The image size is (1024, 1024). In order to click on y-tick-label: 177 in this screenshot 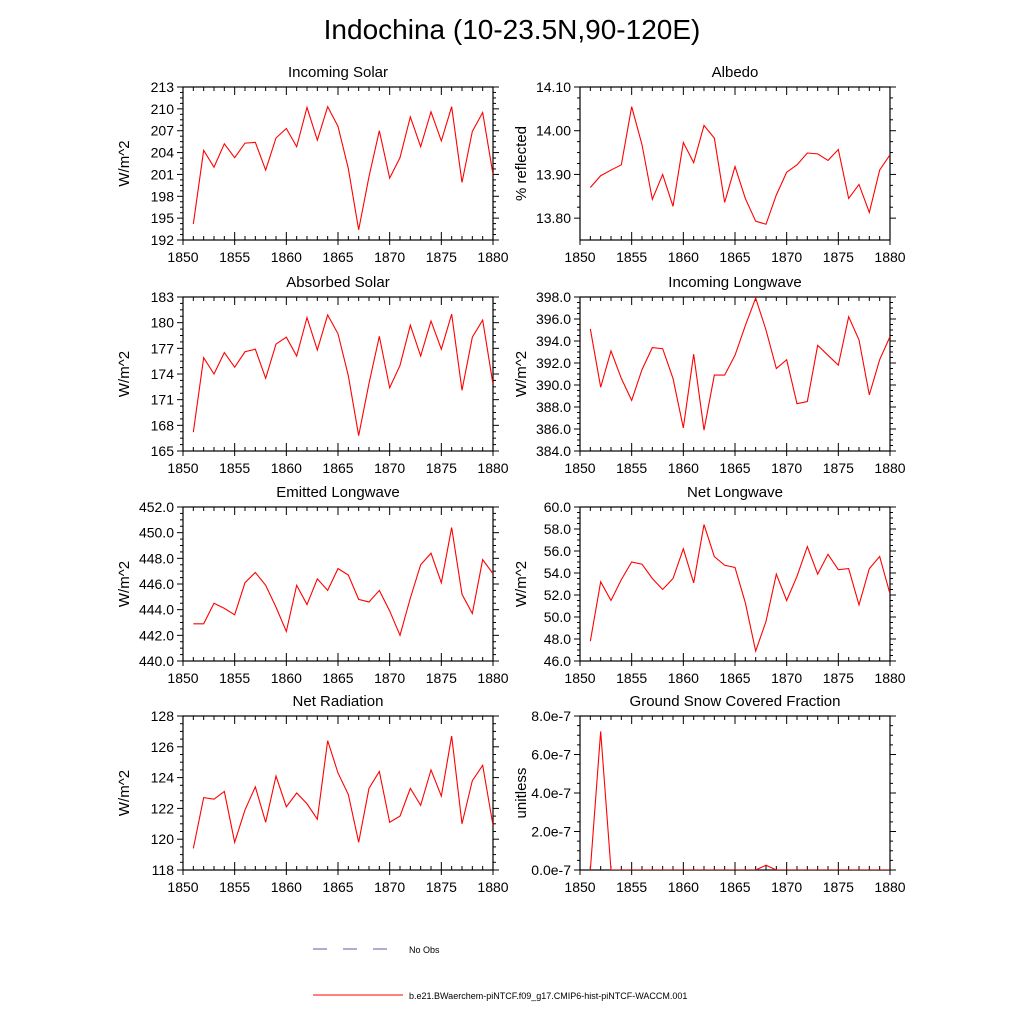, I will do `click(163, 348)`.